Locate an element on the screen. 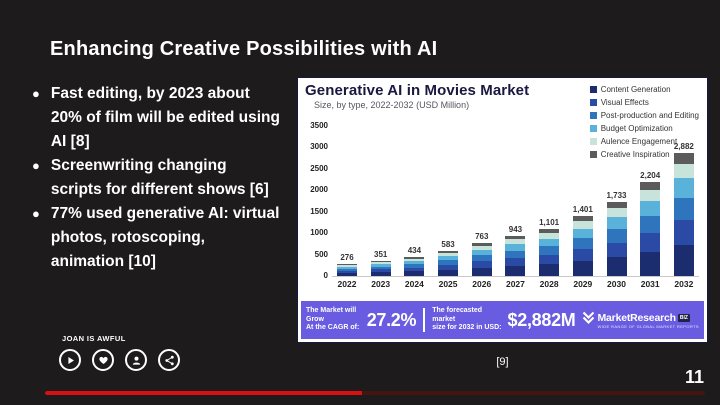 The width and height of the screenshot is (720, 405). legend-item: Content Generation is located at coordinates (644, 89).